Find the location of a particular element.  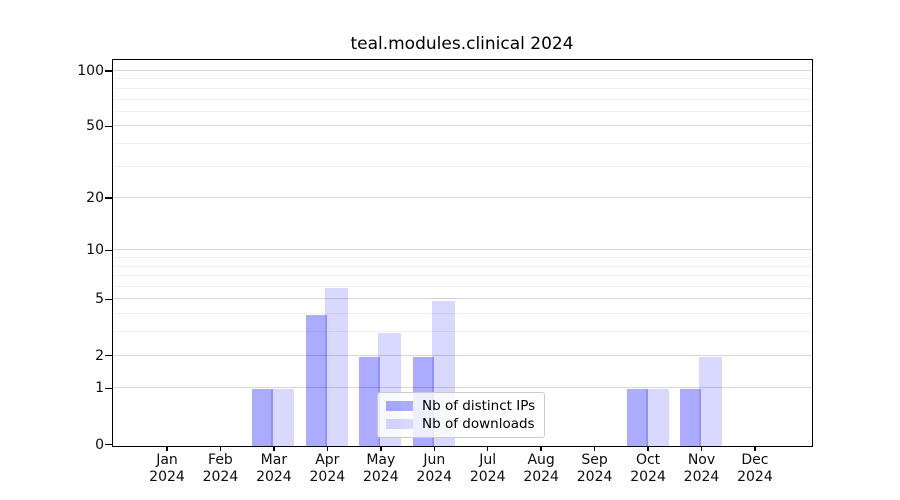

legend-swatch-downloads is located at coordinates (399, 424).